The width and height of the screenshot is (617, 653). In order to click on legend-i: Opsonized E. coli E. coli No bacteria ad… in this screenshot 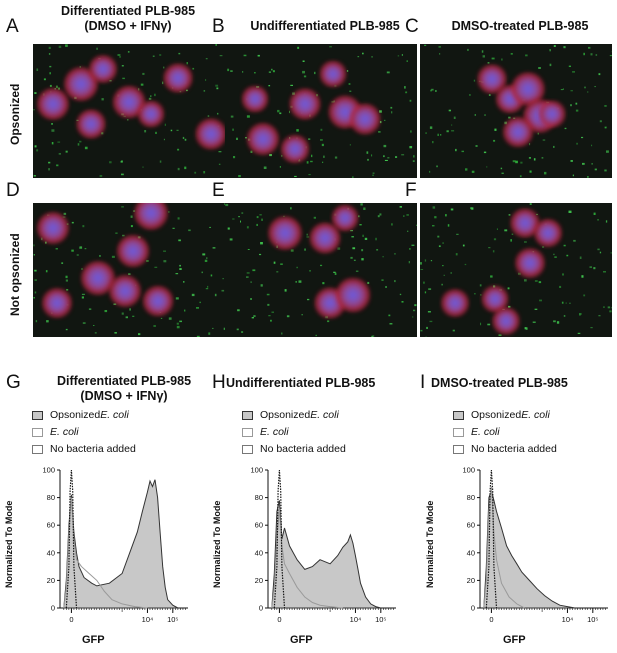, I will do `click(505, 434)`.